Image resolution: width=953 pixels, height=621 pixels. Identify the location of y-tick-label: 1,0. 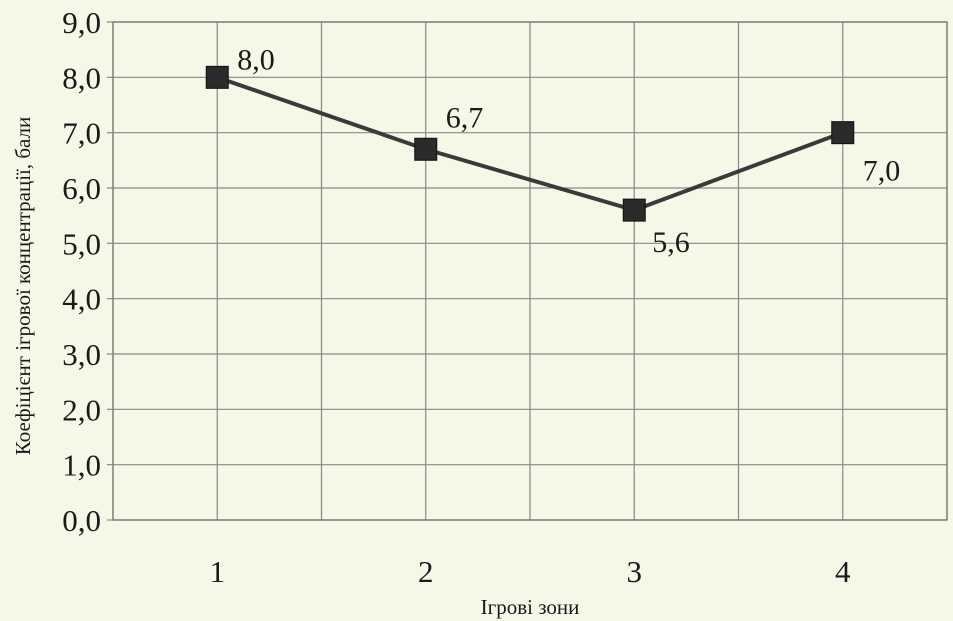
(81, 465).